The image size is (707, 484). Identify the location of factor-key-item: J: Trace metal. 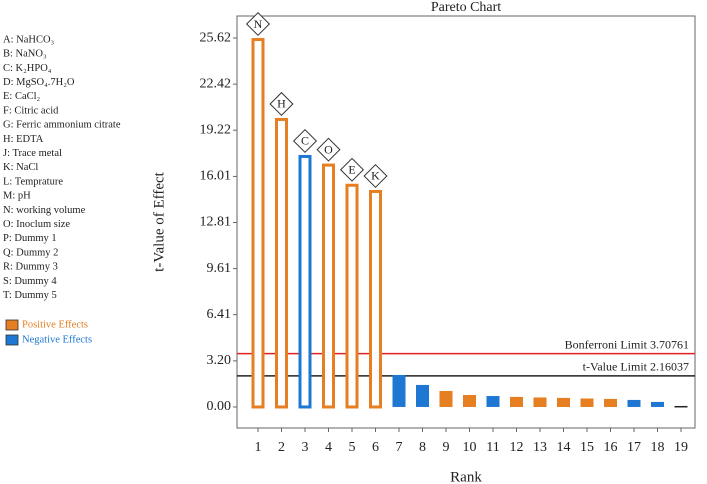
(32, 153).